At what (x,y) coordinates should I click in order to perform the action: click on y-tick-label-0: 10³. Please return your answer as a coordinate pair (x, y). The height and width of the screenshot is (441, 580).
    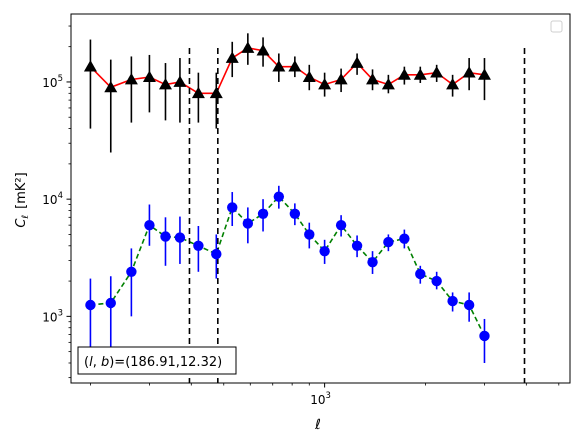
    Looking at the image, I should click on (52, 316).